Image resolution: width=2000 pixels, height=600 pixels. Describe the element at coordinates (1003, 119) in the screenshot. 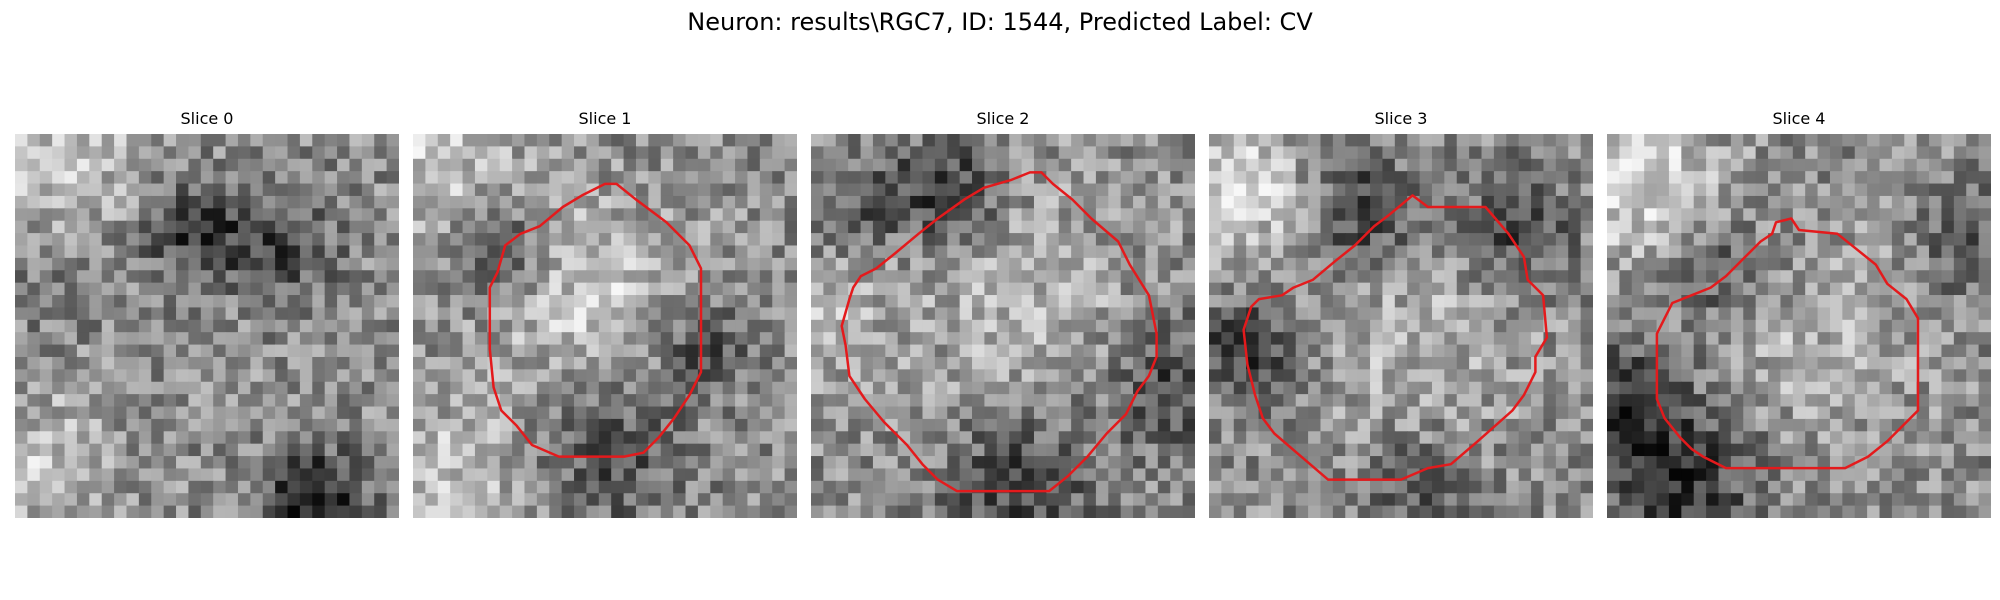

I see `slice-title-2: Slice 2` at that location.